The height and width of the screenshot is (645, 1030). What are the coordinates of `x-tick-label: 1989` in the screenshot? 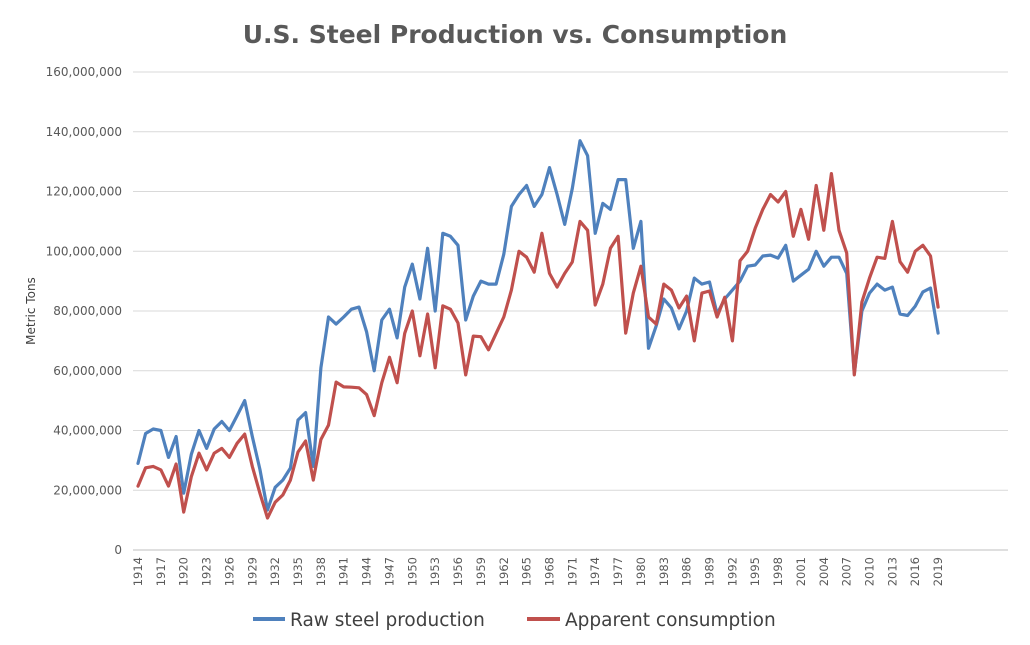 It's located at (710, 571).